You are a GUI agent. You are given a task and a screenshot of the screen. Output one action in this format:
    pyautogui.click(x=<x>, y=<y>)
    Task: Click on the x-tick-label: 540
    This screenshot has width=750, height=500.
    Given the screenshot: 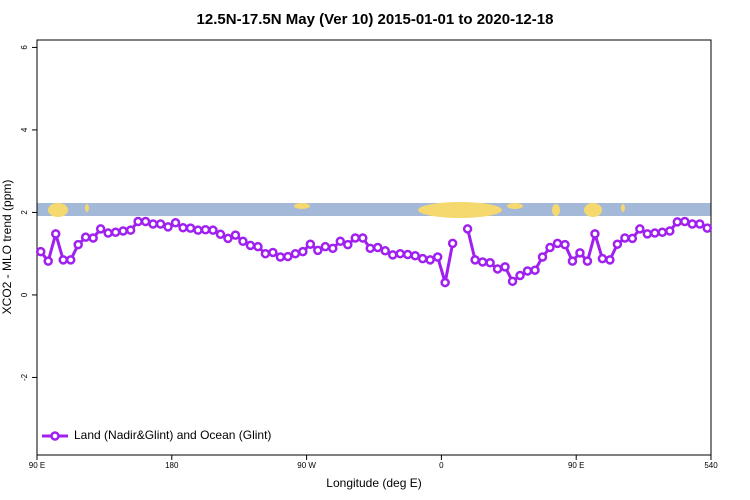 What is the action you would take?
    pyautogui.click(x=711, y=465)
    